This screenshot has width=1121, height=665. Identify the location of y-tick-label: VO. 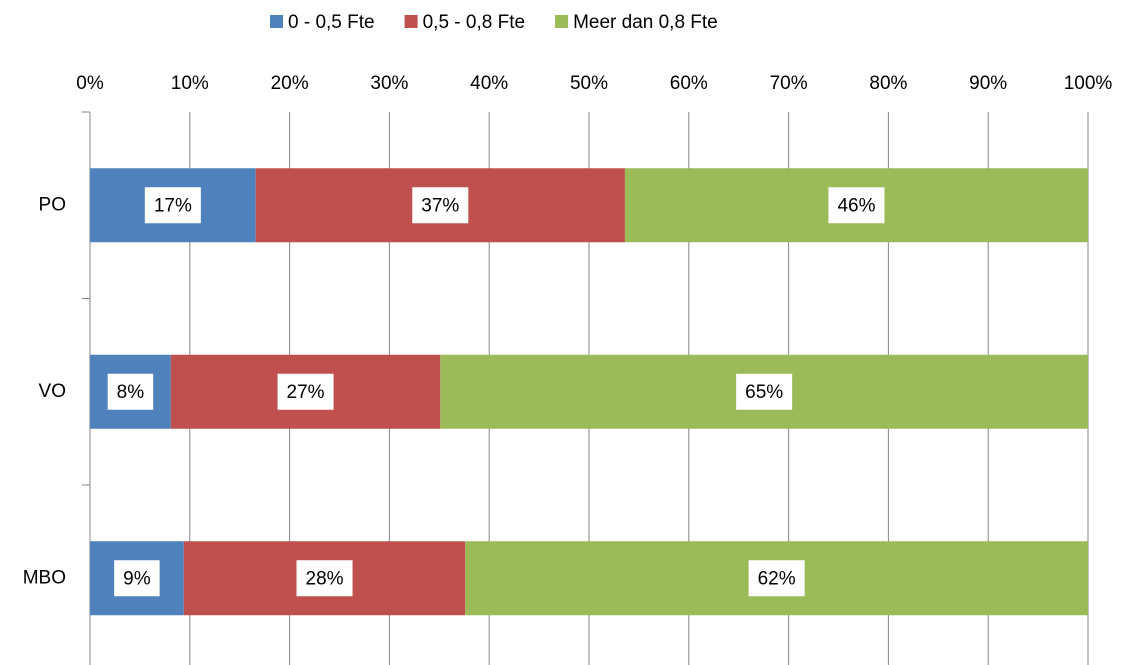
(52, 391).